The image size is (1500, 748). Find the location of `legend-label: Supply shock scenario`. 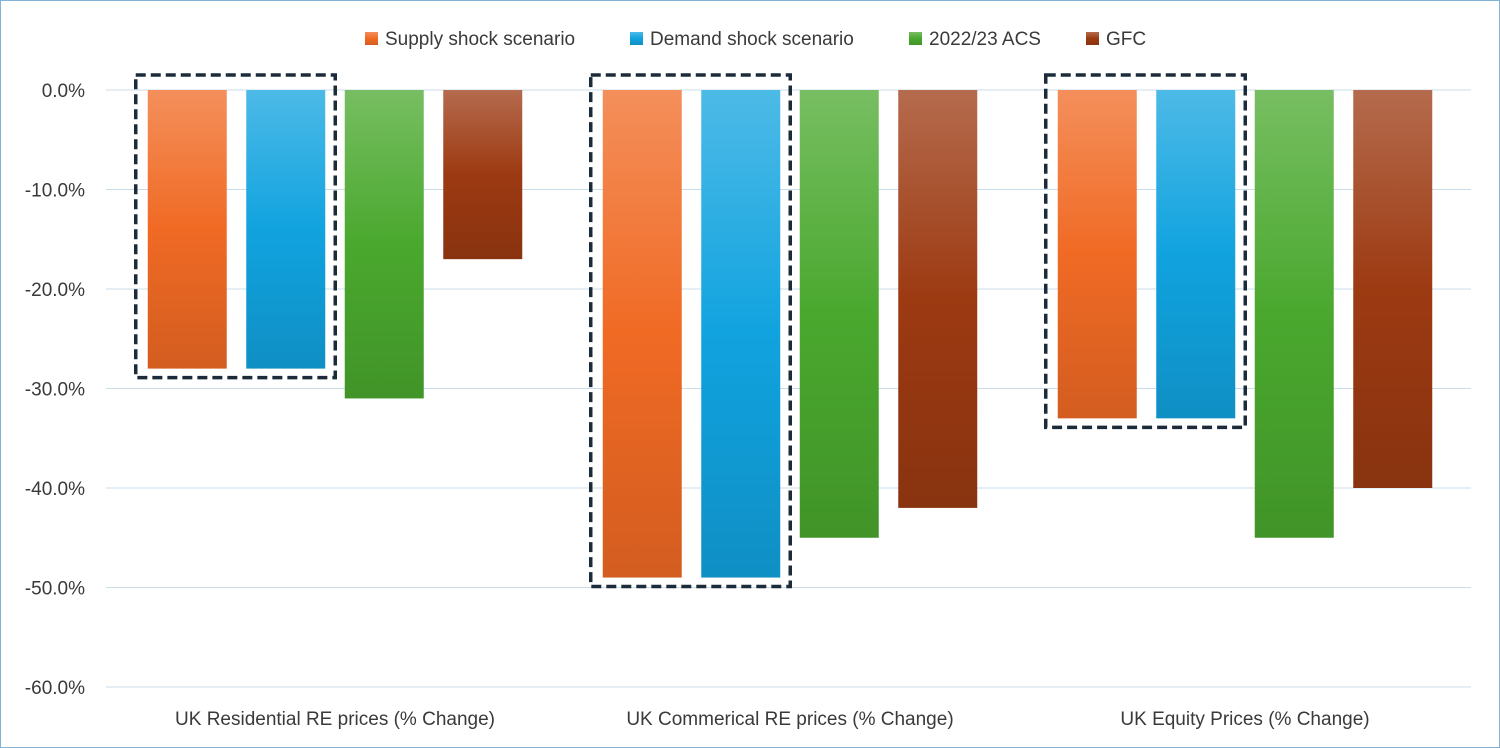

legend-label: Supply shock scenario is located at coordinates (480, 39).